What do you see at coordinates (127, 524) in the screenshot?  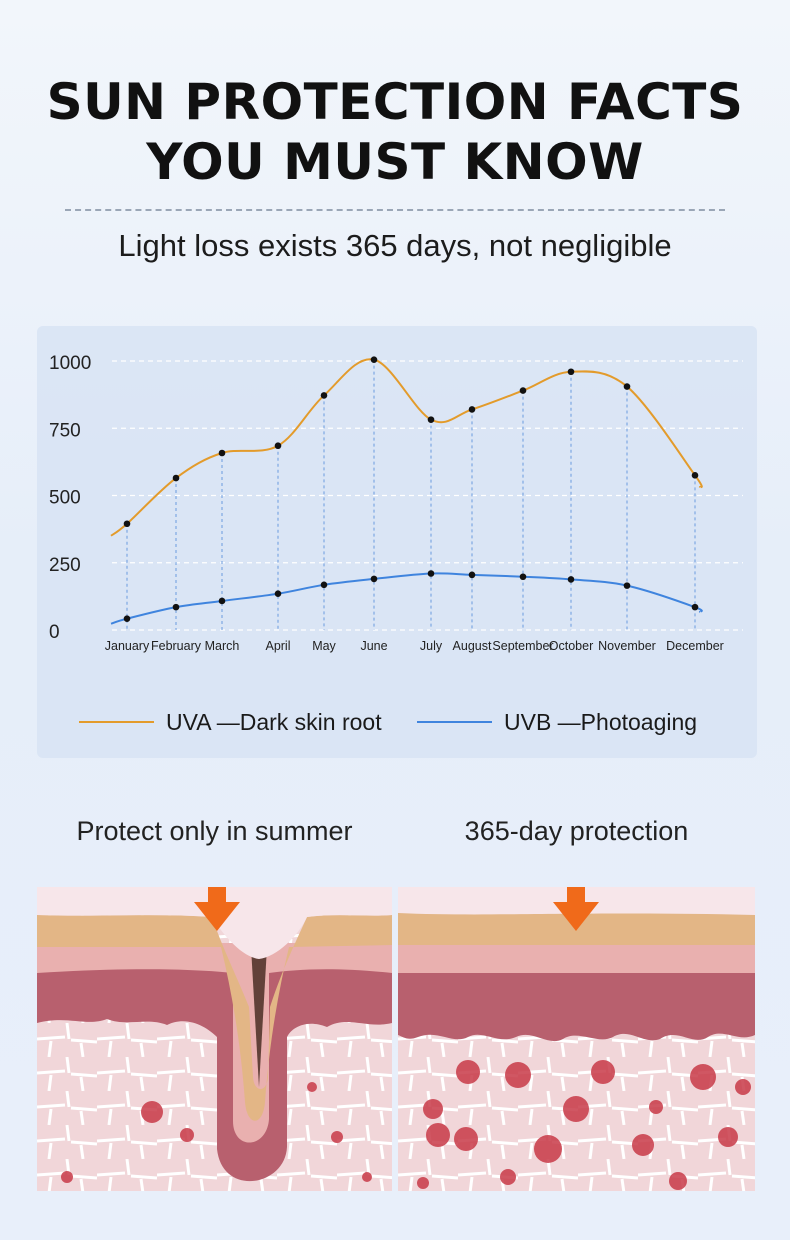 I see `data-point-uva-january` at bounding box center [127, 524].